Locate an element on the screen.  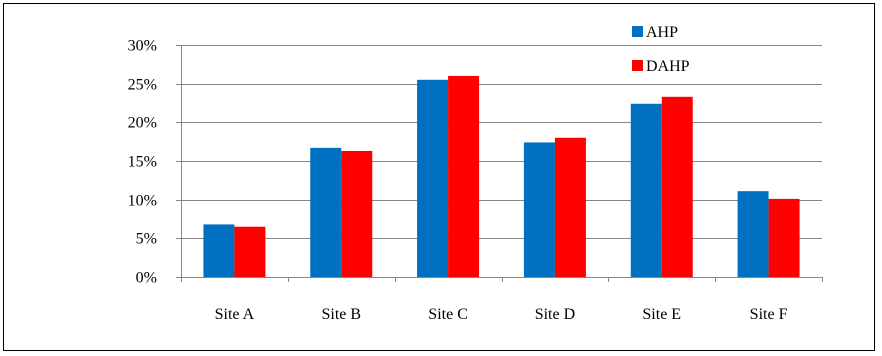
x-category-label: Site A is located at coordinates (235, 314).